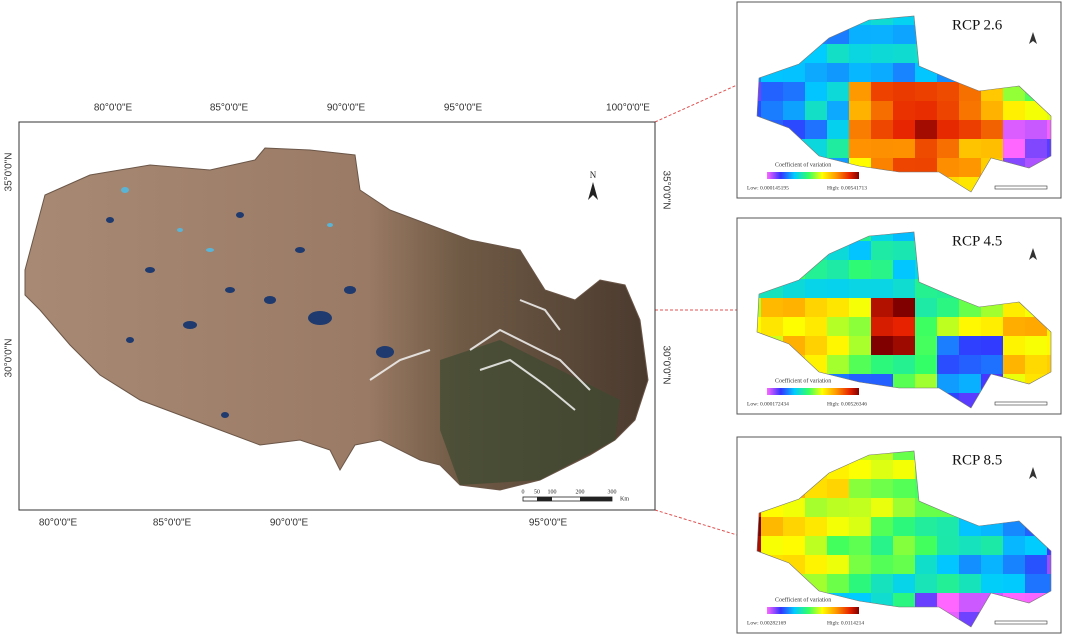 This screenshot has width=1072, height=635. Describe the element at coordinates (977, 460) in the screenshot. I see `panel-title: RCP 8.5` at that location.